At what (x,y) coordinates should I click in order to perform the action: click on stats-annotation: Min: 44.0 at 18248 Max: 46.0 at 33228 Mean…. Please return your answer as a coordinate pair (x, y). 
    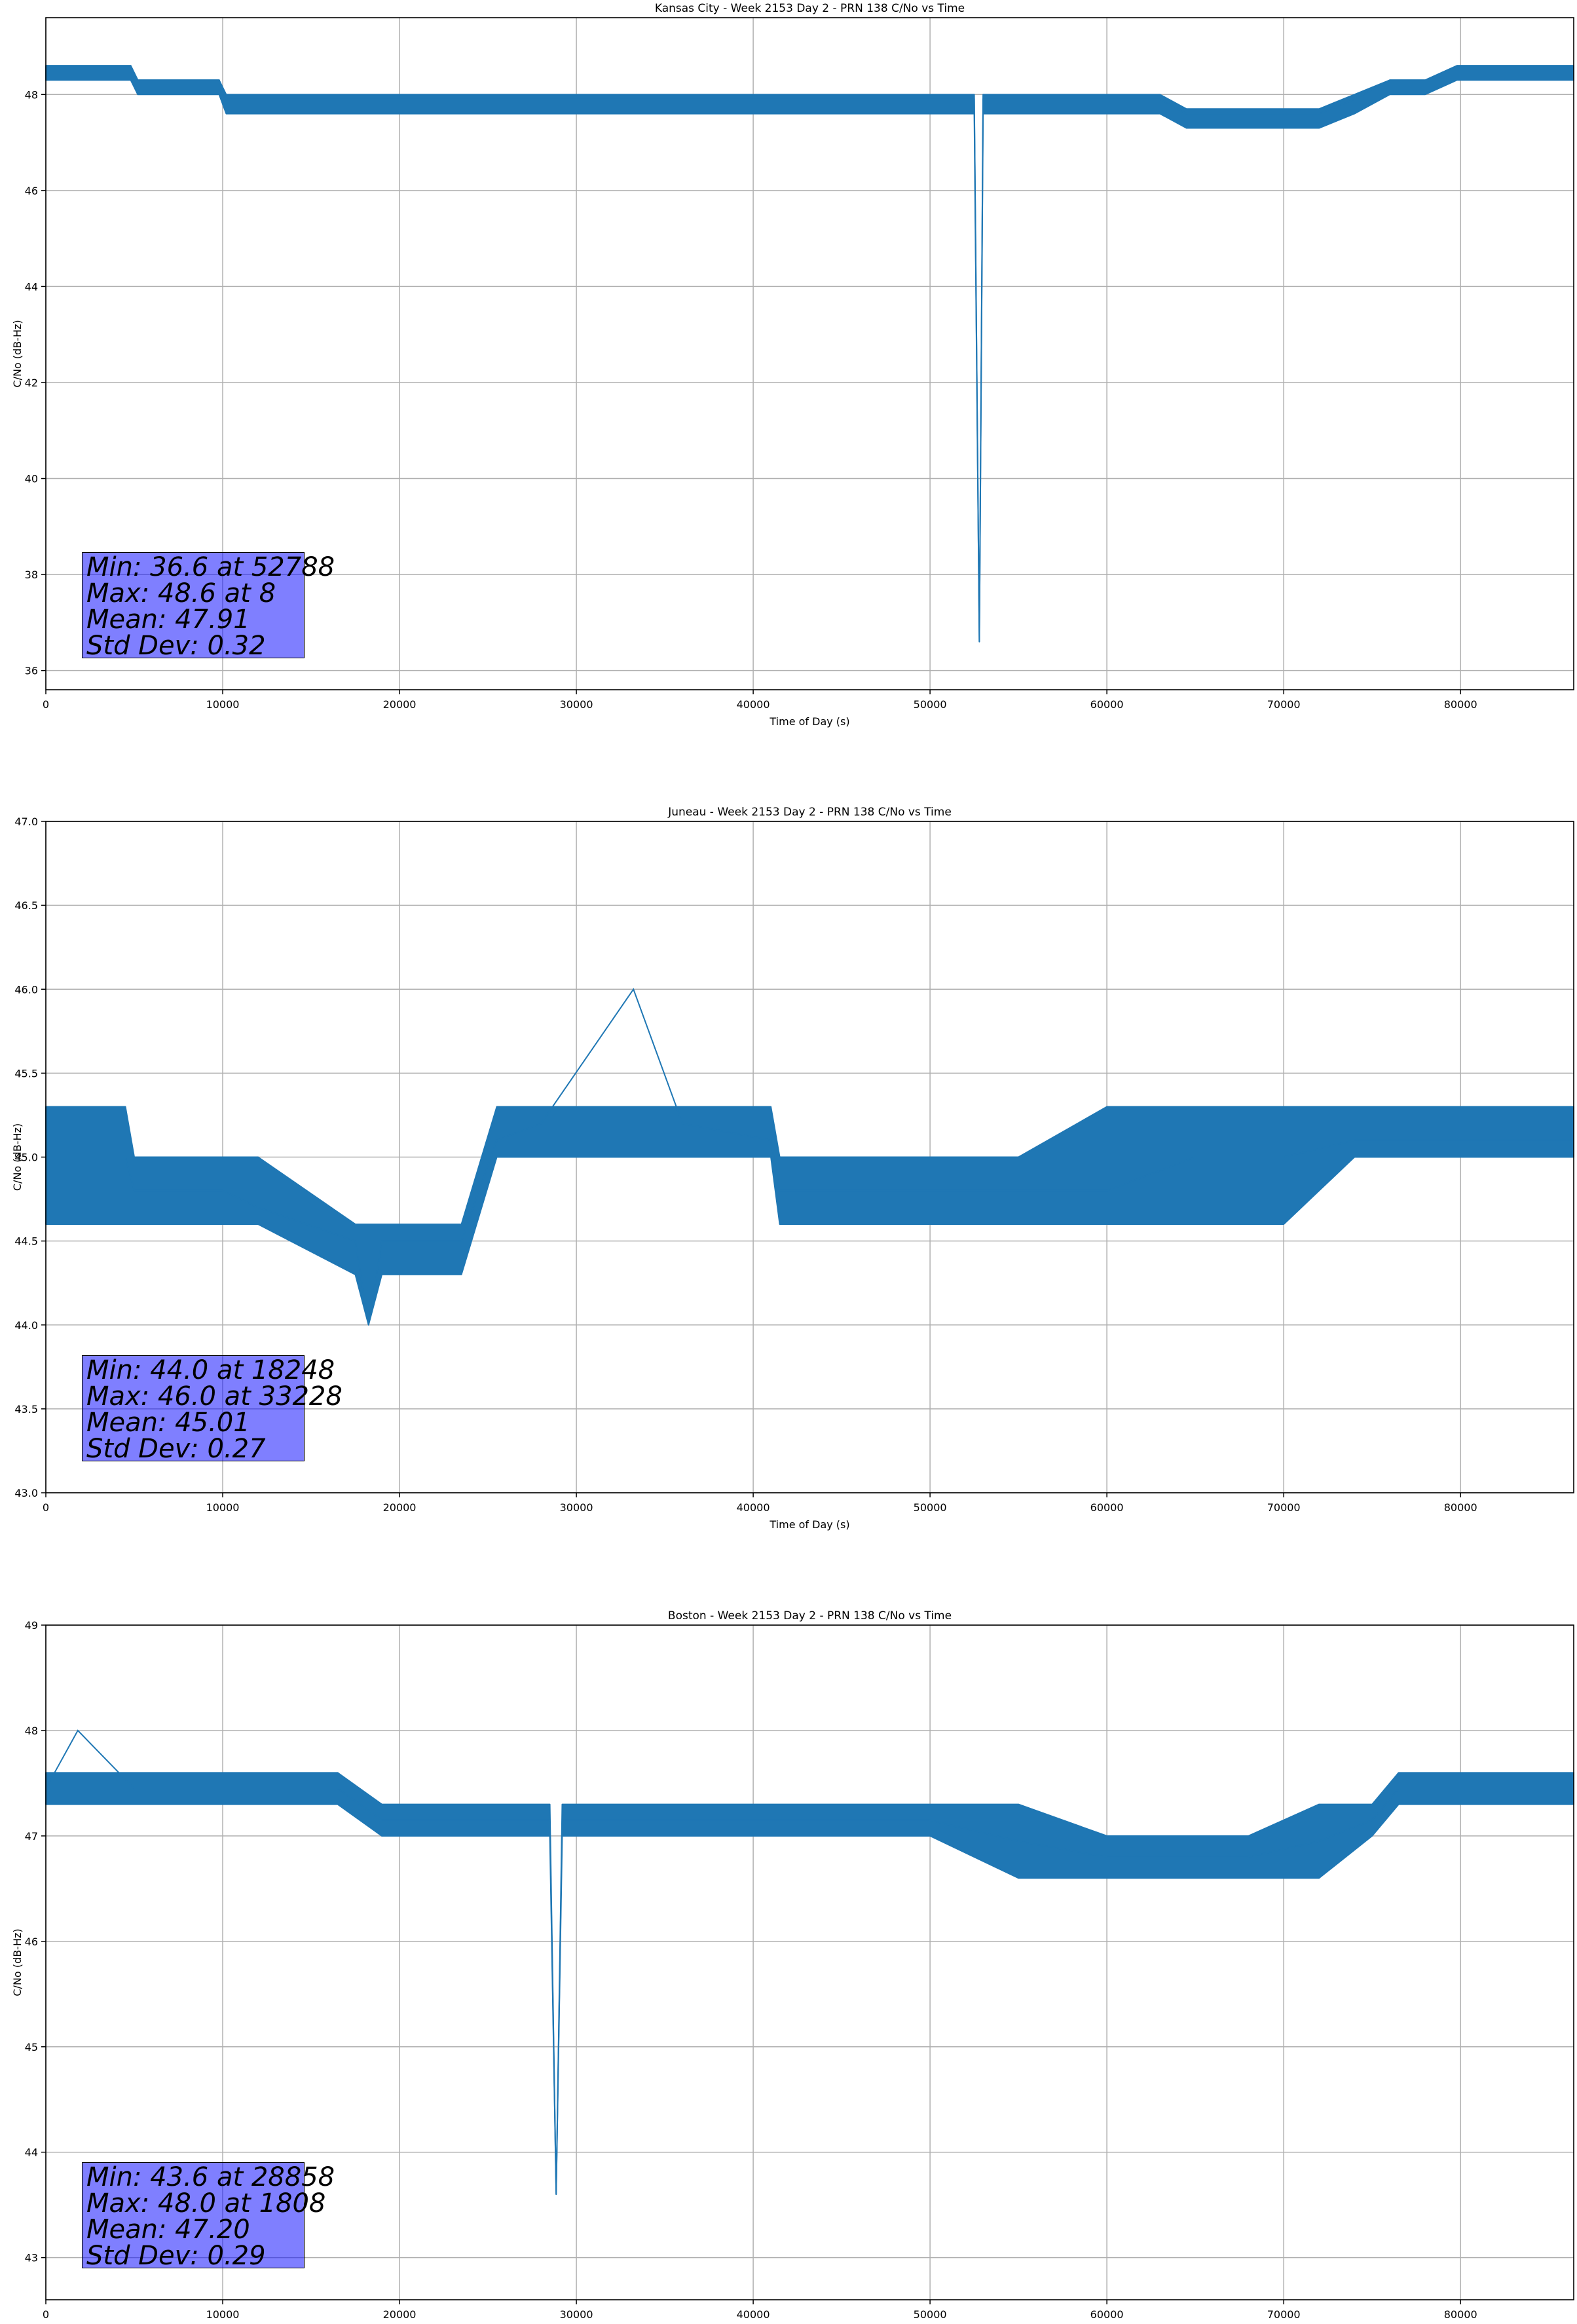
    Looking at the image, I should click on (212, 1409).